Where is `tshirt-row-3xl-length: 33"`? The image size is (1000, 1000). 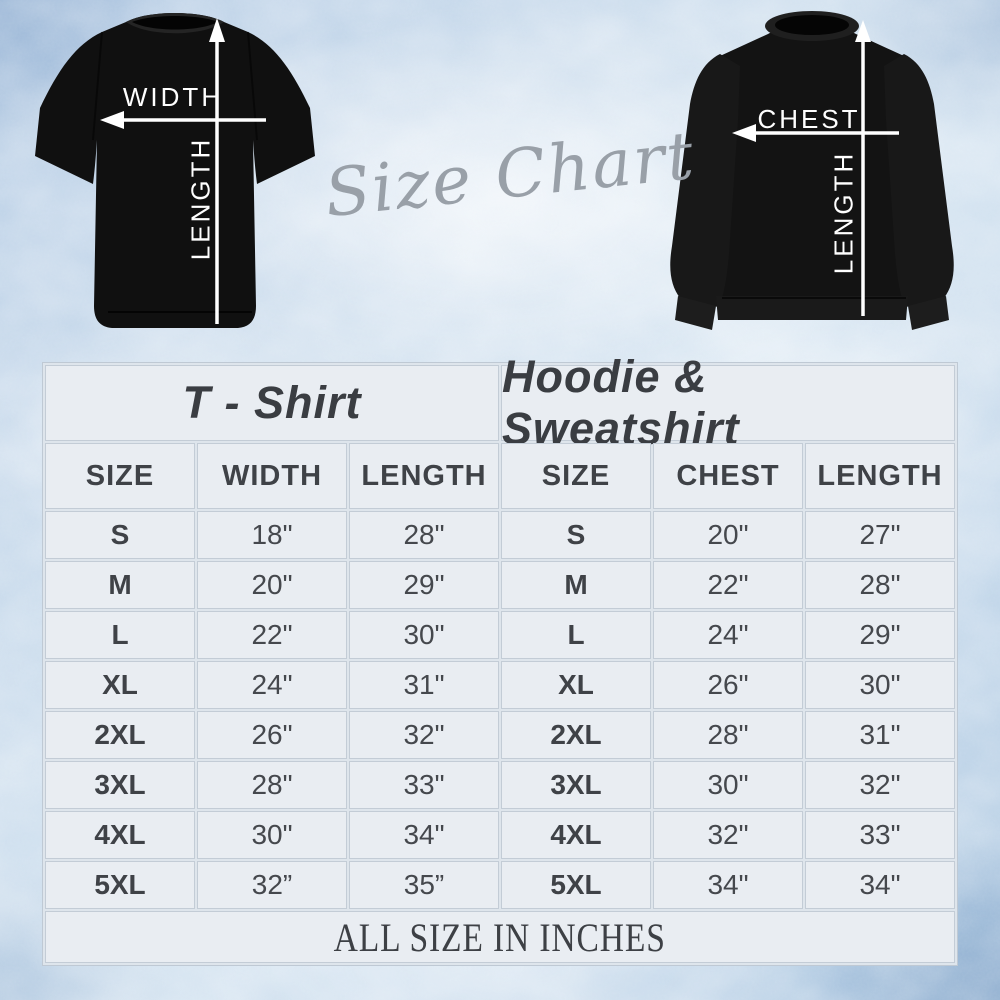 tshirt-row-3xl-length: 33" is located at coordinates (424, 785).